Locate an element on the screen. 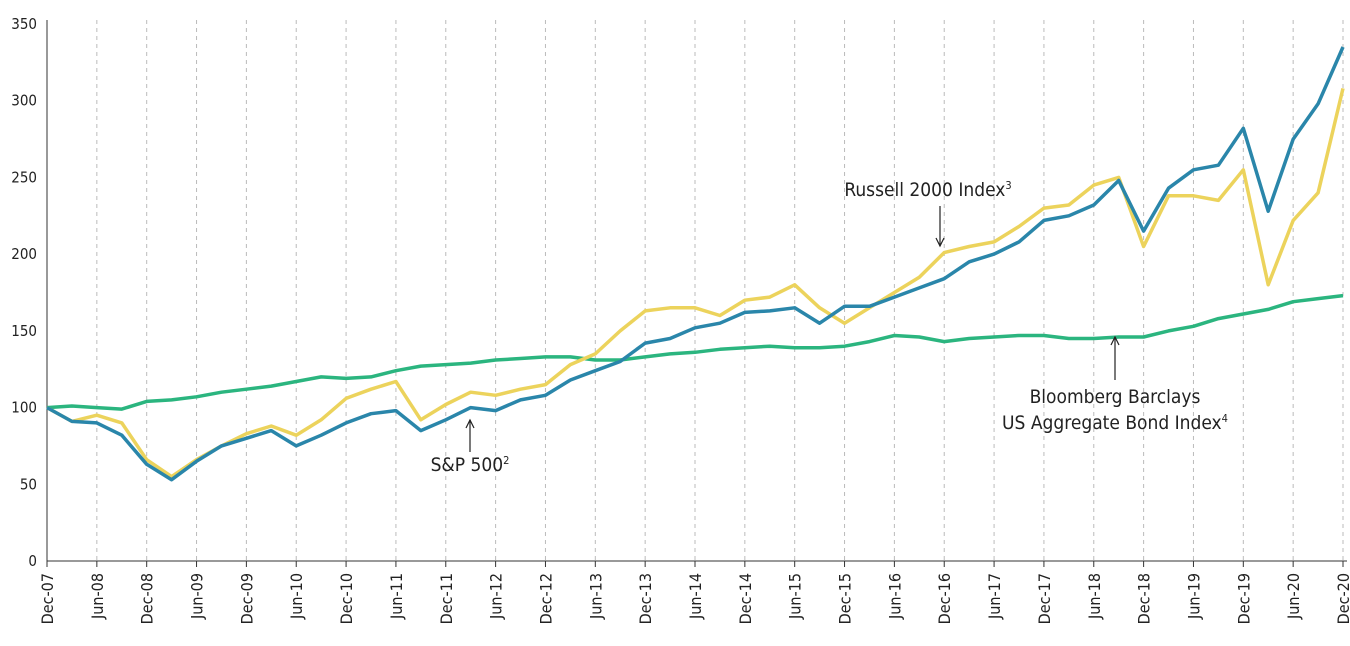 The width and height of the screenshot is (1350, 646). annotation-sup: 2 is located at coordinates (506, 460).